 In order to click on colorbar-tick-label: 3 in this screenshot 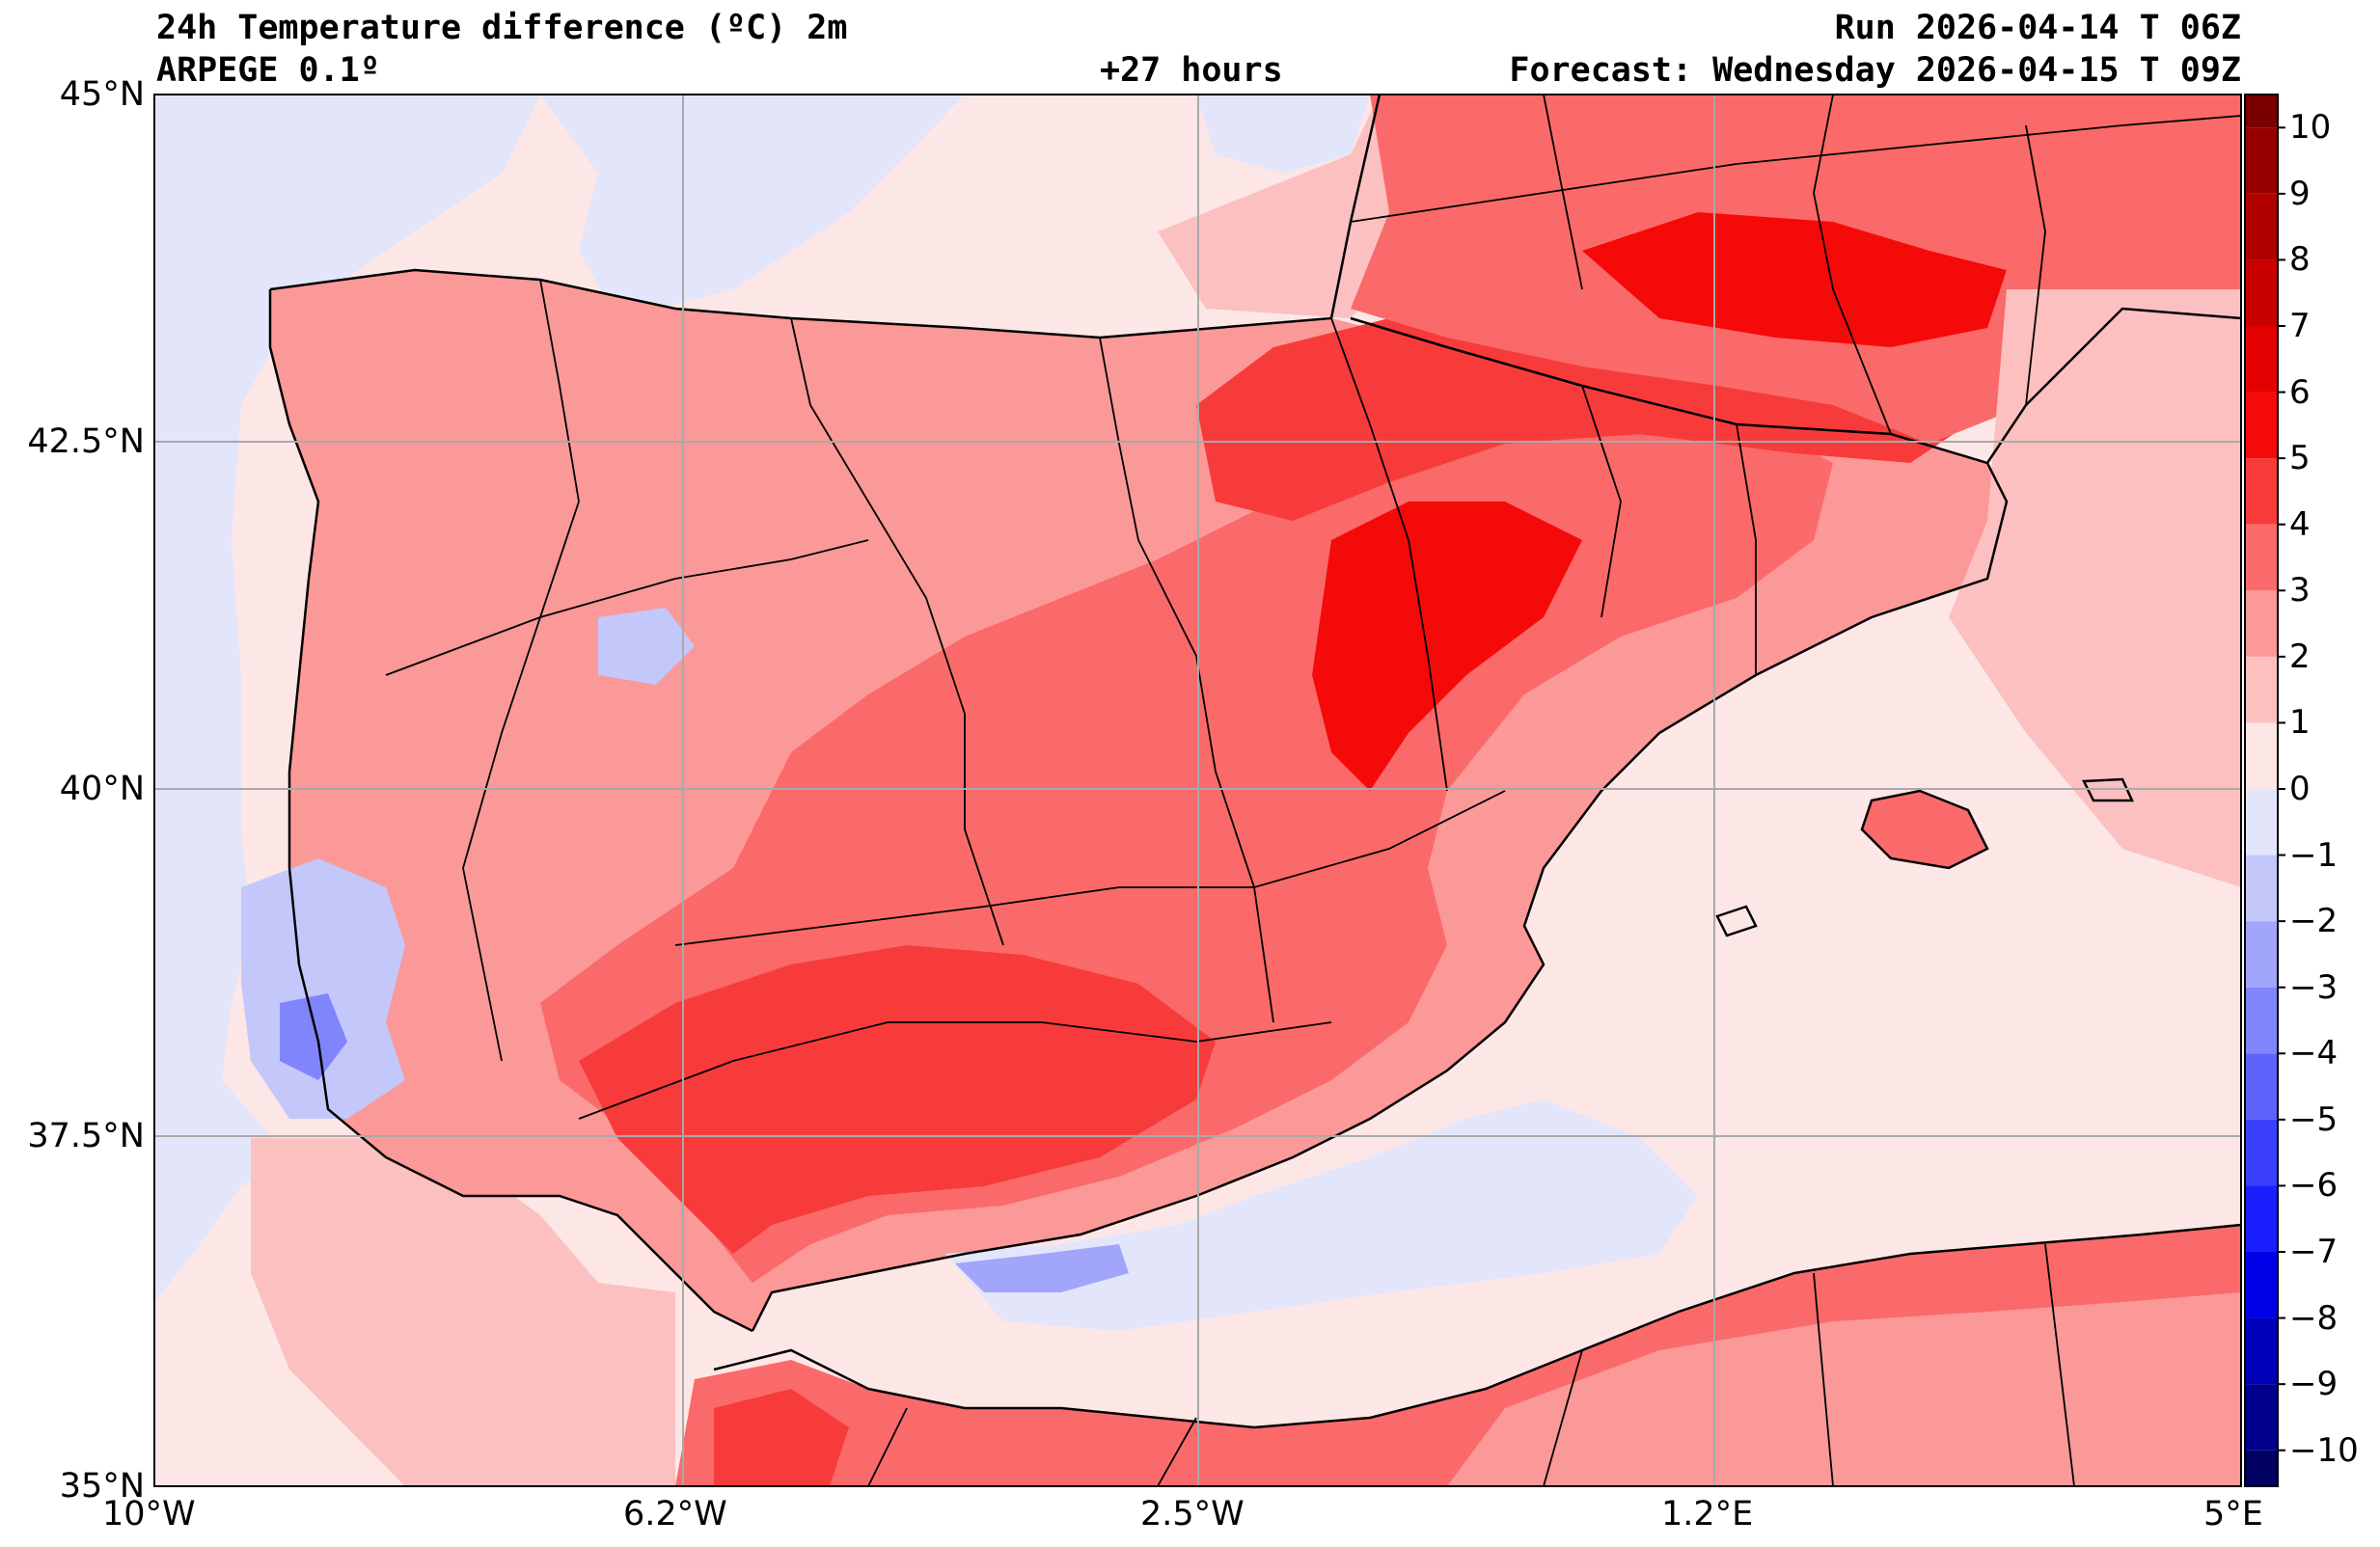, I will do `click(2300, 591)`.